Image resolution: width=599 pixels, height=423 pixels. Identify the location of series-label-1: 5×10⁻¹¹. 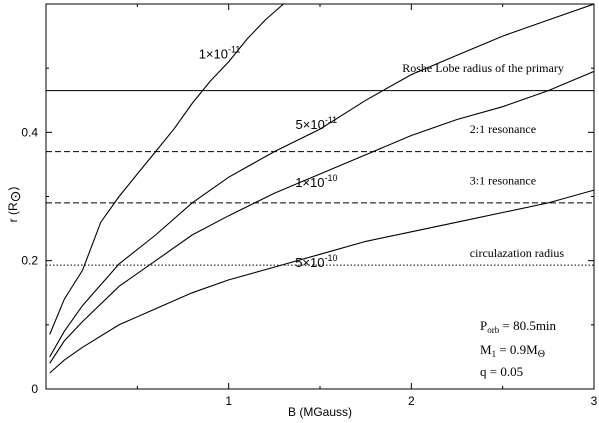
(317, 123).